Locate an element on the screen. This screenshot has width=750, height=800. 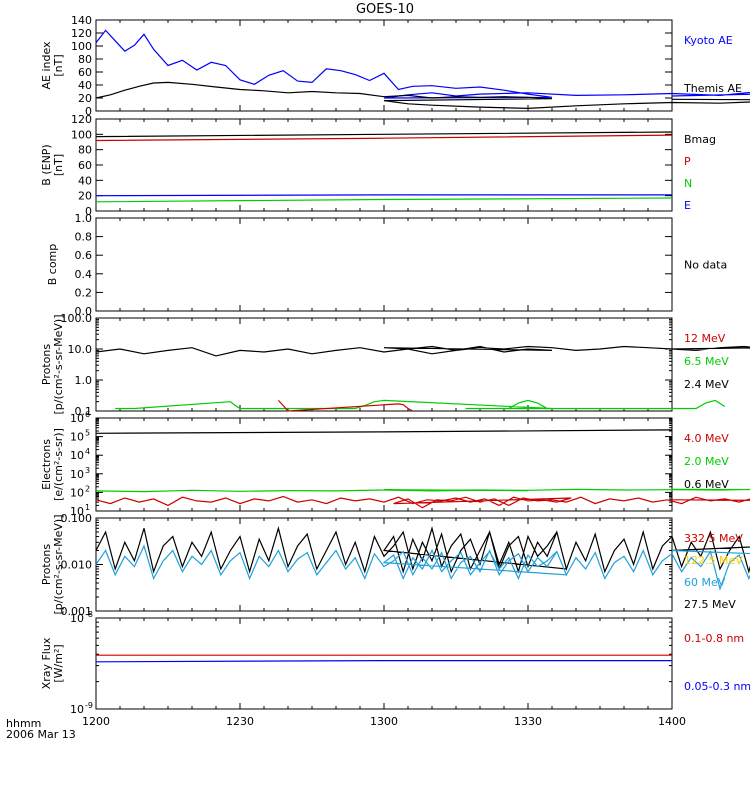
series-line-e is located at coordinates (383, 195).